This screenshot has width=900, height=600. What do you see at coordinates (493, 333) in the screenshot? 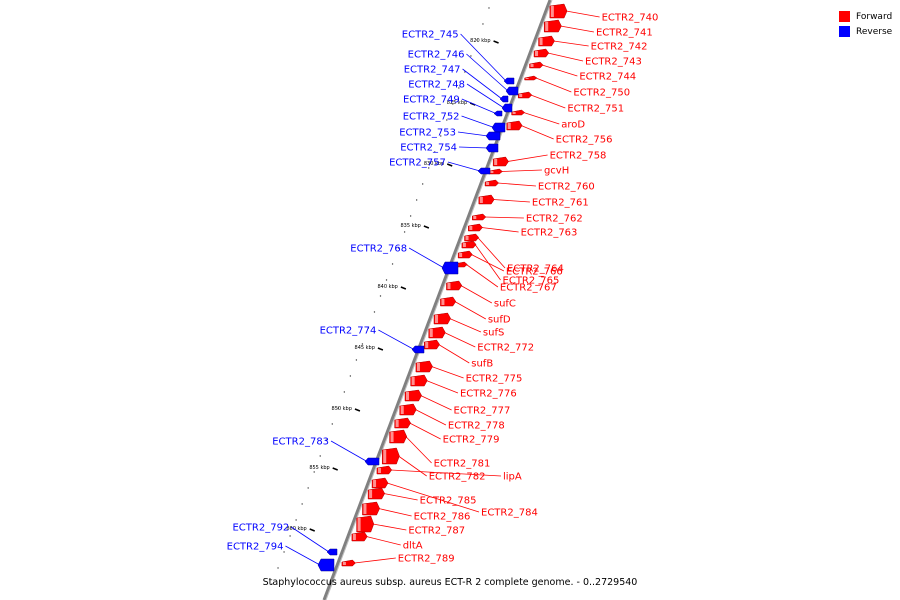
I see `forward-gene-label: sufS` at bounding box center [493, 333].